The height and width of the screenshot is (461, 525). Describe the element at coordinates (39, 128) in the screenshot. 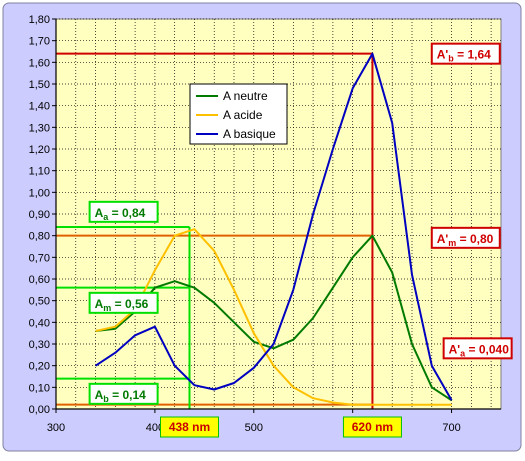

I see `y-tick-label: 1,30` at that location.